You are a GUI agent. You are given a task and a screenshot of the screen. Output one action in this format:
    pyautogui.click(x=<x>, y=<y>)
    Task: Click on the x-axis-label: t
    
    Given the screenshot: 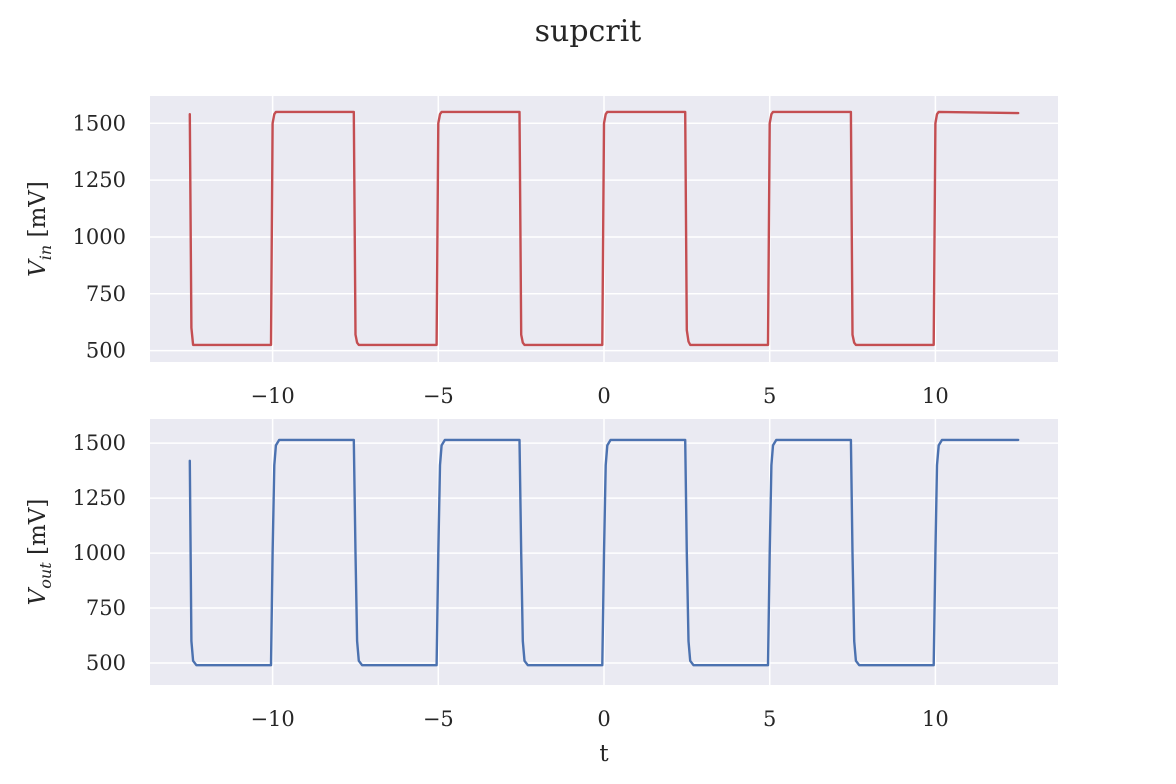 What is the action you would take?
    pyautogui.click(x=604, y=754)
    